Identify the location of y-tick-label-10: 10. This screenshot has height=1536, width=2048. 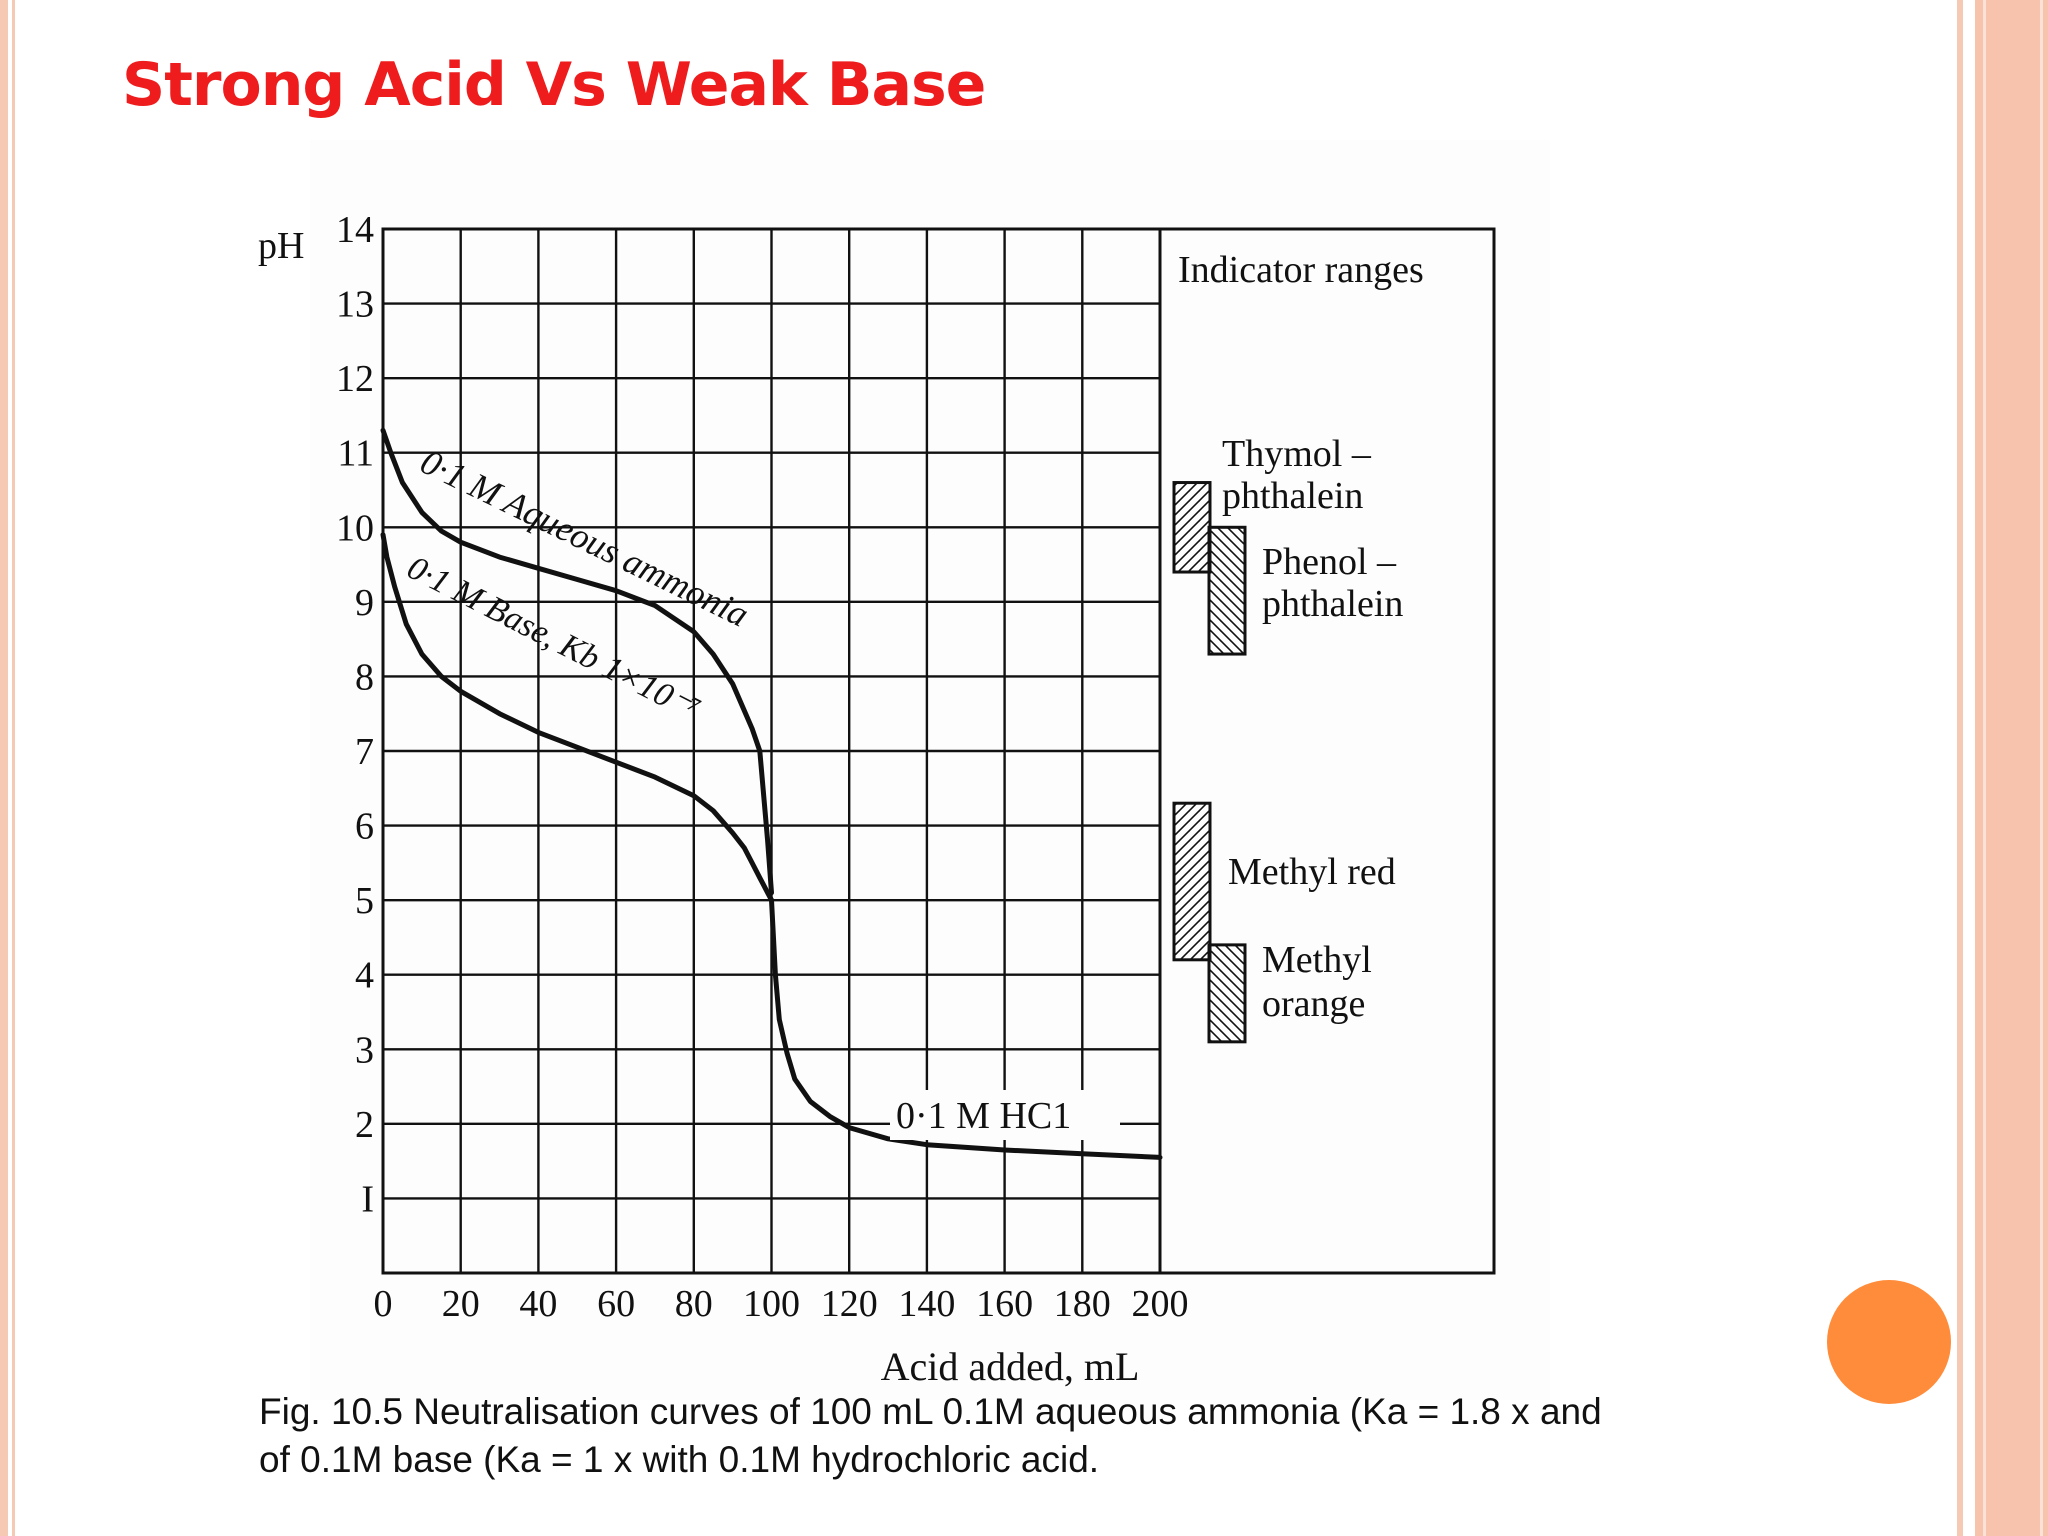
(355, 528).